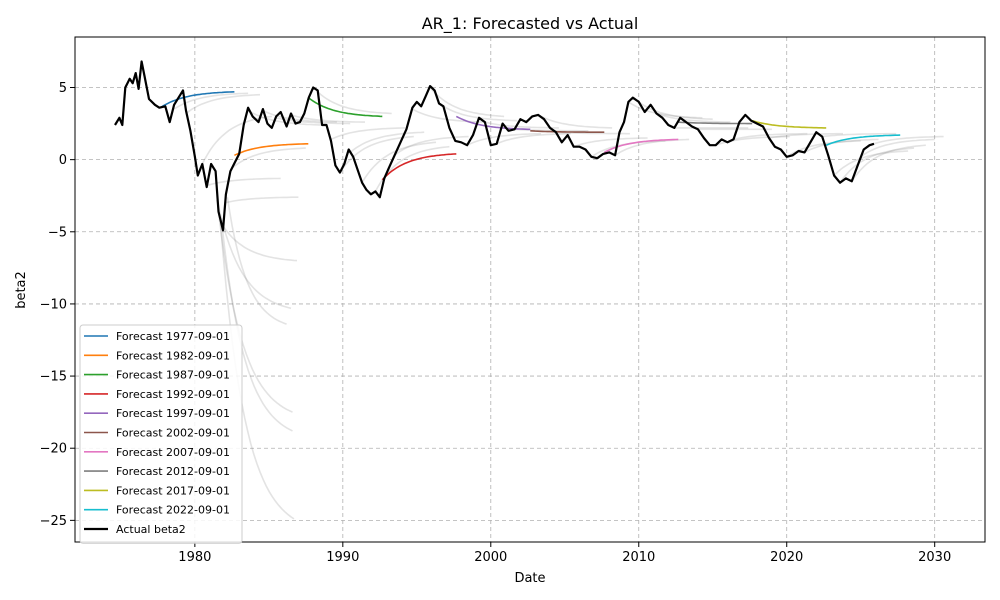 This screenshot has width=1000, height=600. I want to click on legend-label: Forecast 1992-09-01, so click(173, 394).